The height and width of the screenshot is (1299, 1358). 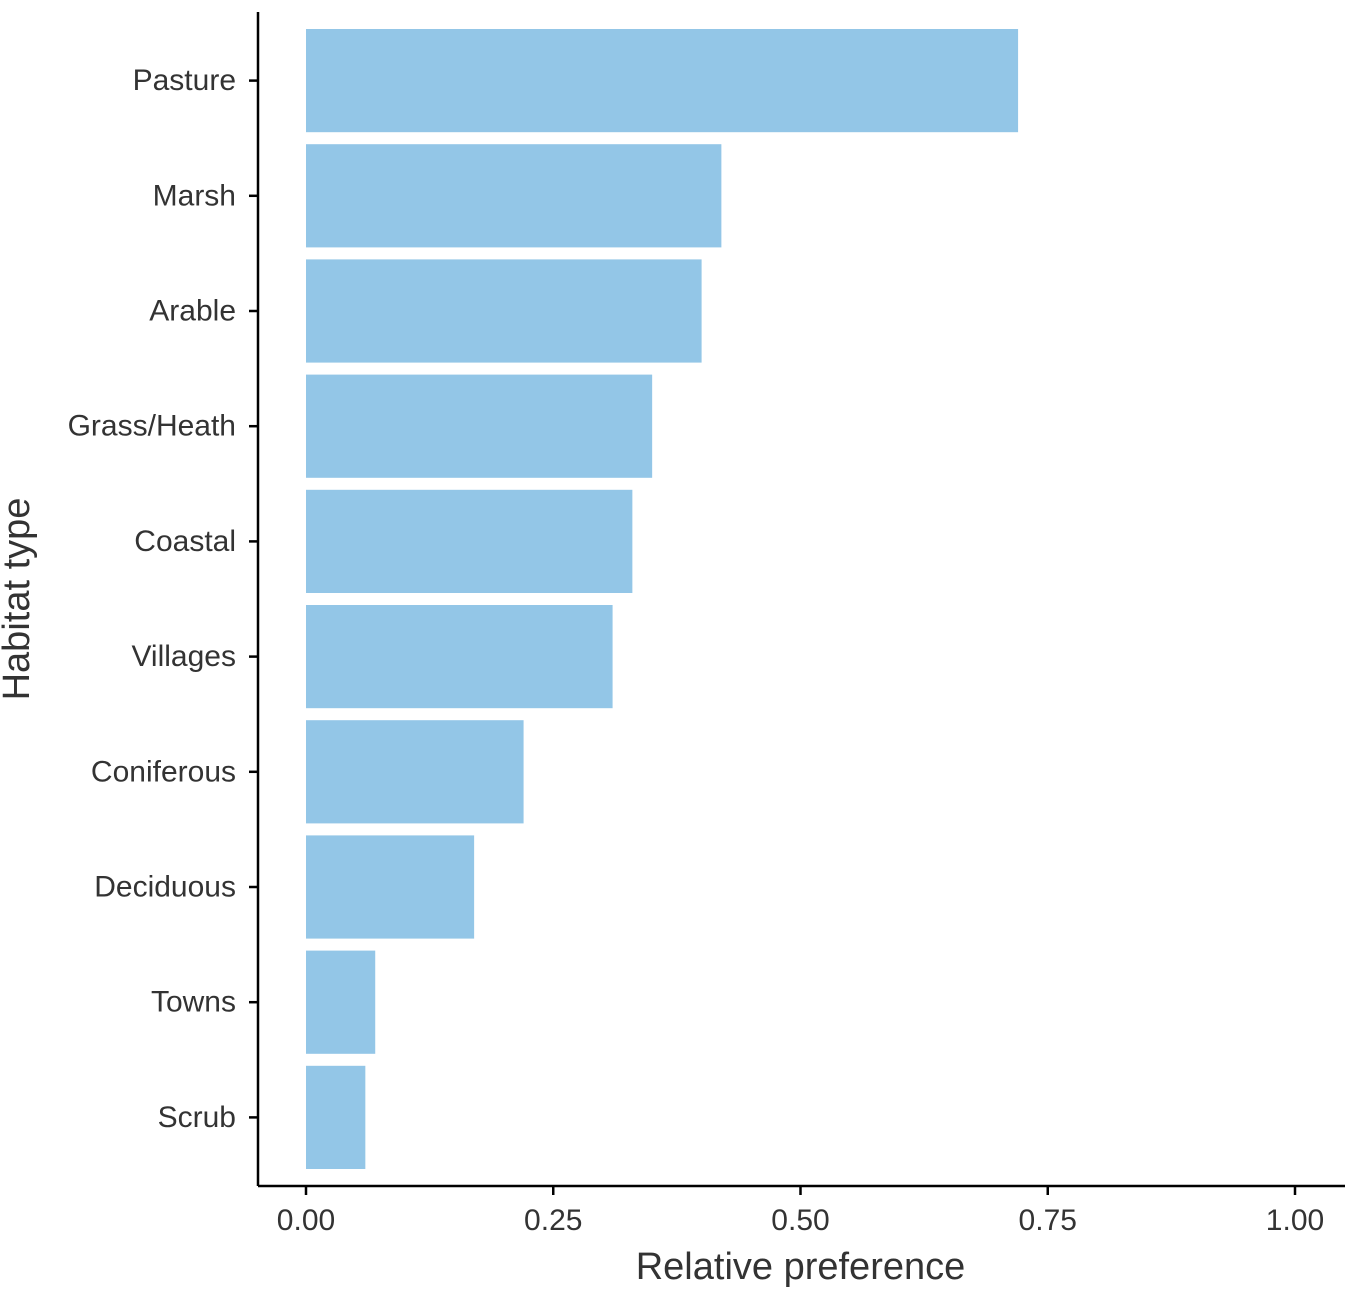 I want to click on bar-marsh, so click(x=514, y=196).